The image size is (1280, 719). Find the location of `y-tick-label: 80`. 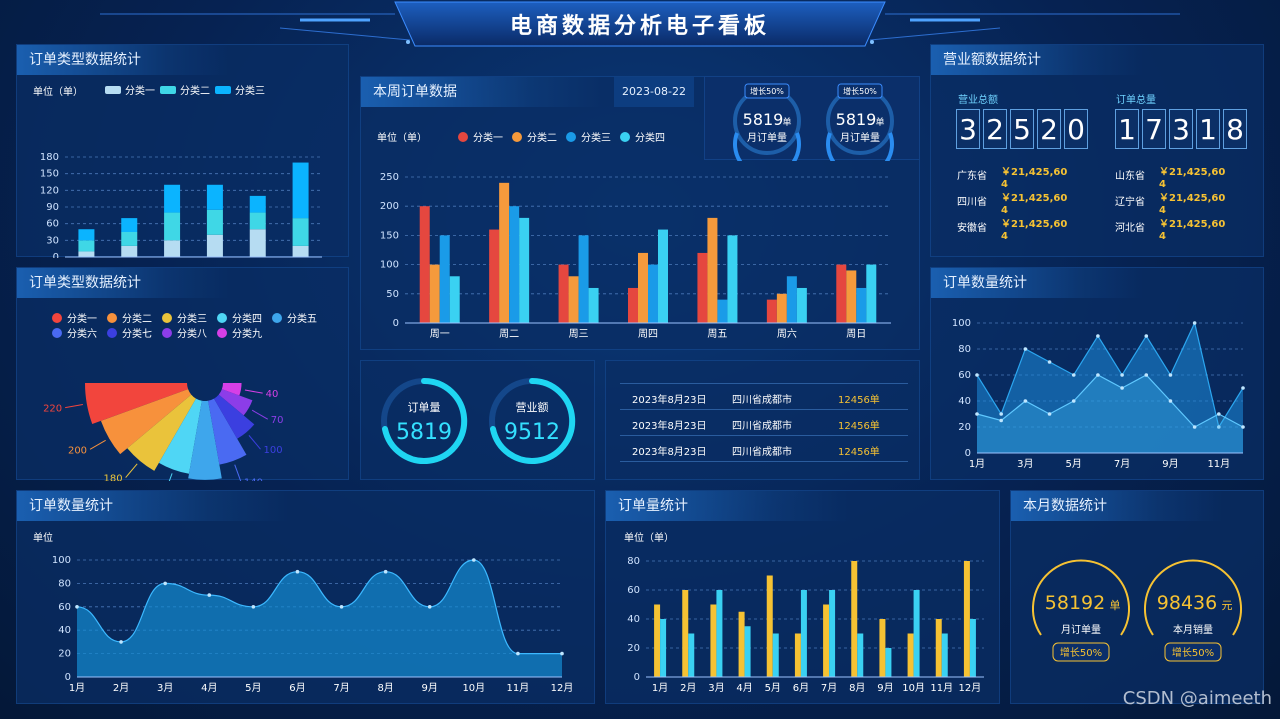

y-tick-label: 80 is located at coordinates (64, 583).